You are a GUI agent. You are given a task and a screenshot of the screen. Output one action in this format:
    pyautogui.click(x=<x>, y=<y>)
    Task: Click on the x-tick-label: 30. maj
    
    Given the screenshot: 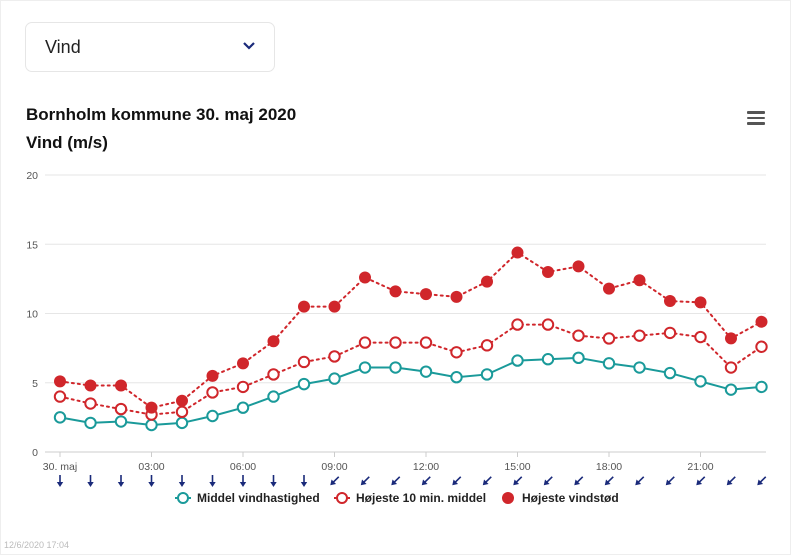 What is the action you would take?
    pyautogui.click(x=60, y=467)
    